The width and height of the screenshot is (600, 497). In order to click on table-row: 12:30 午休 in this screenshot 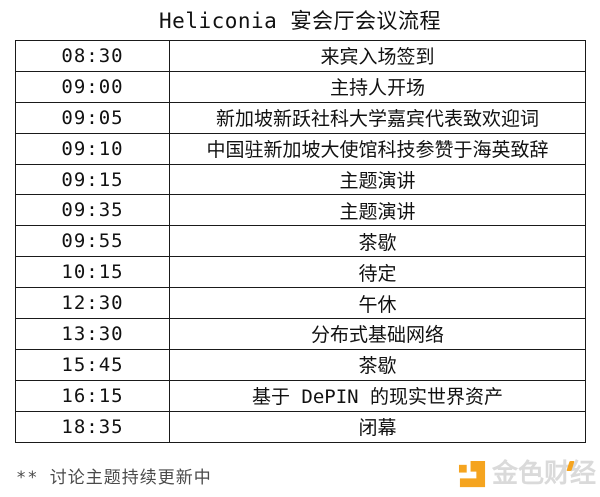, I will do `click(300, 303)`.